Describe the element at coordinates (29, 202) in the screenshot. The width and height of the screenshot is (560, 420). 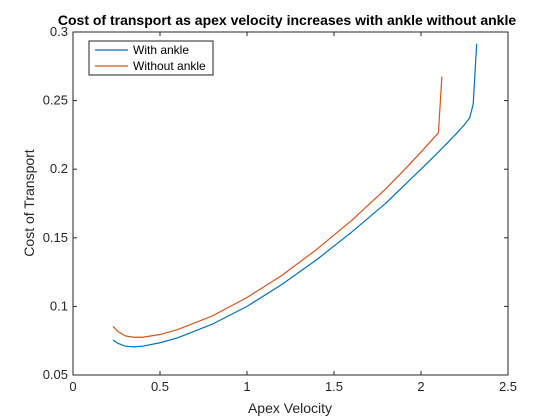
I see `y-axis-title: Cost of Transport` at that location.